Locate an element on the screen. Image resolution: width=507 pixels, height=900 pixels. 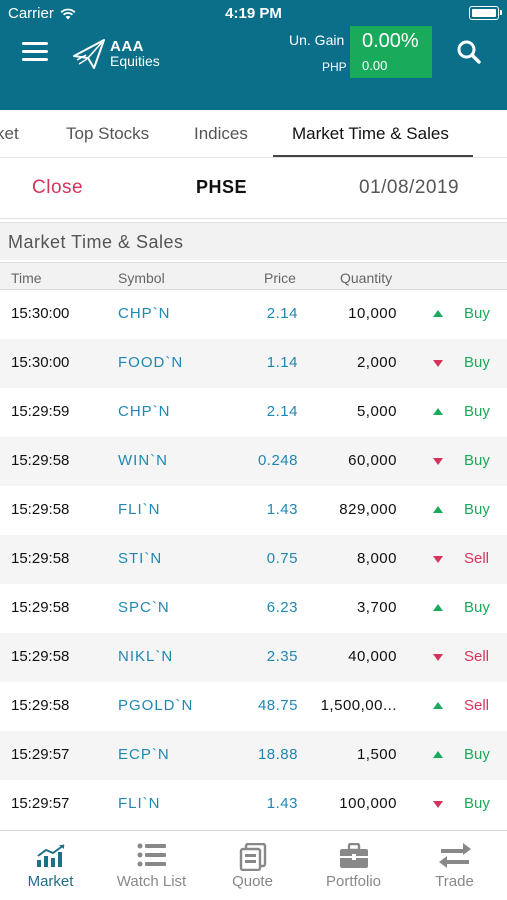
market-close-status: Close is located at coordinates (58, 187).